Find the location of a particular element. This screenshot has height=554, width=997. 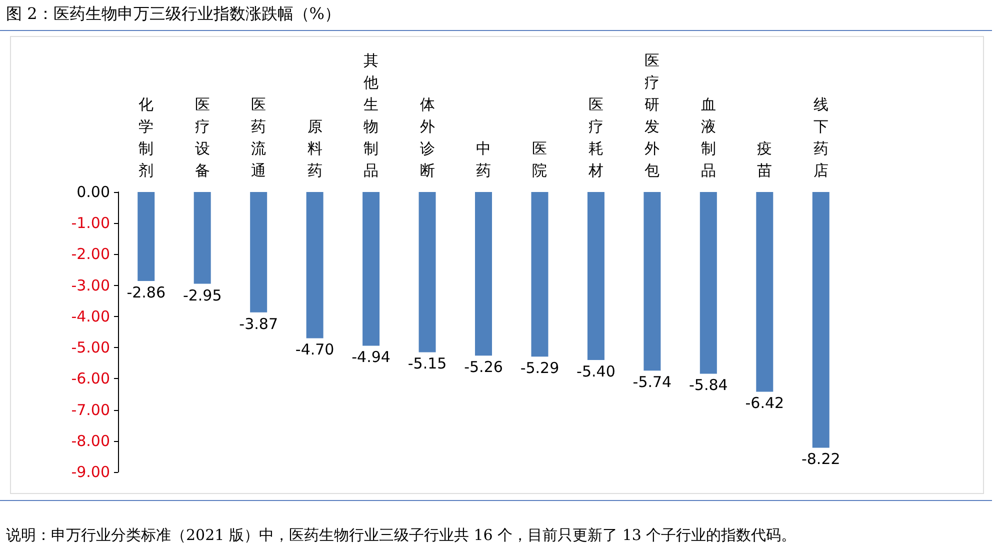

y-tick-label: -3.00 is located at coordinates (90, 285).